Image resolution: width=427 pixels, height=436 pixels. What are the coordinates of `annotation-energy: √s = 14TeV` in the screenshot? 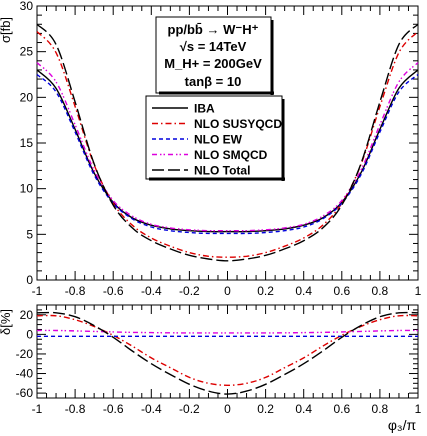 It's located at (213, 46).